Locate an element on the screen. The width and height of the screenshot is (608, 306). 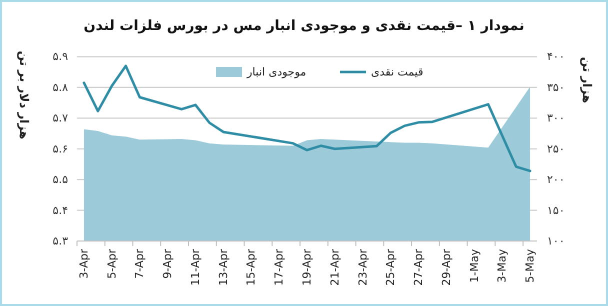
x-tick-label: 25-Apr is located at coordinates (391, 267).